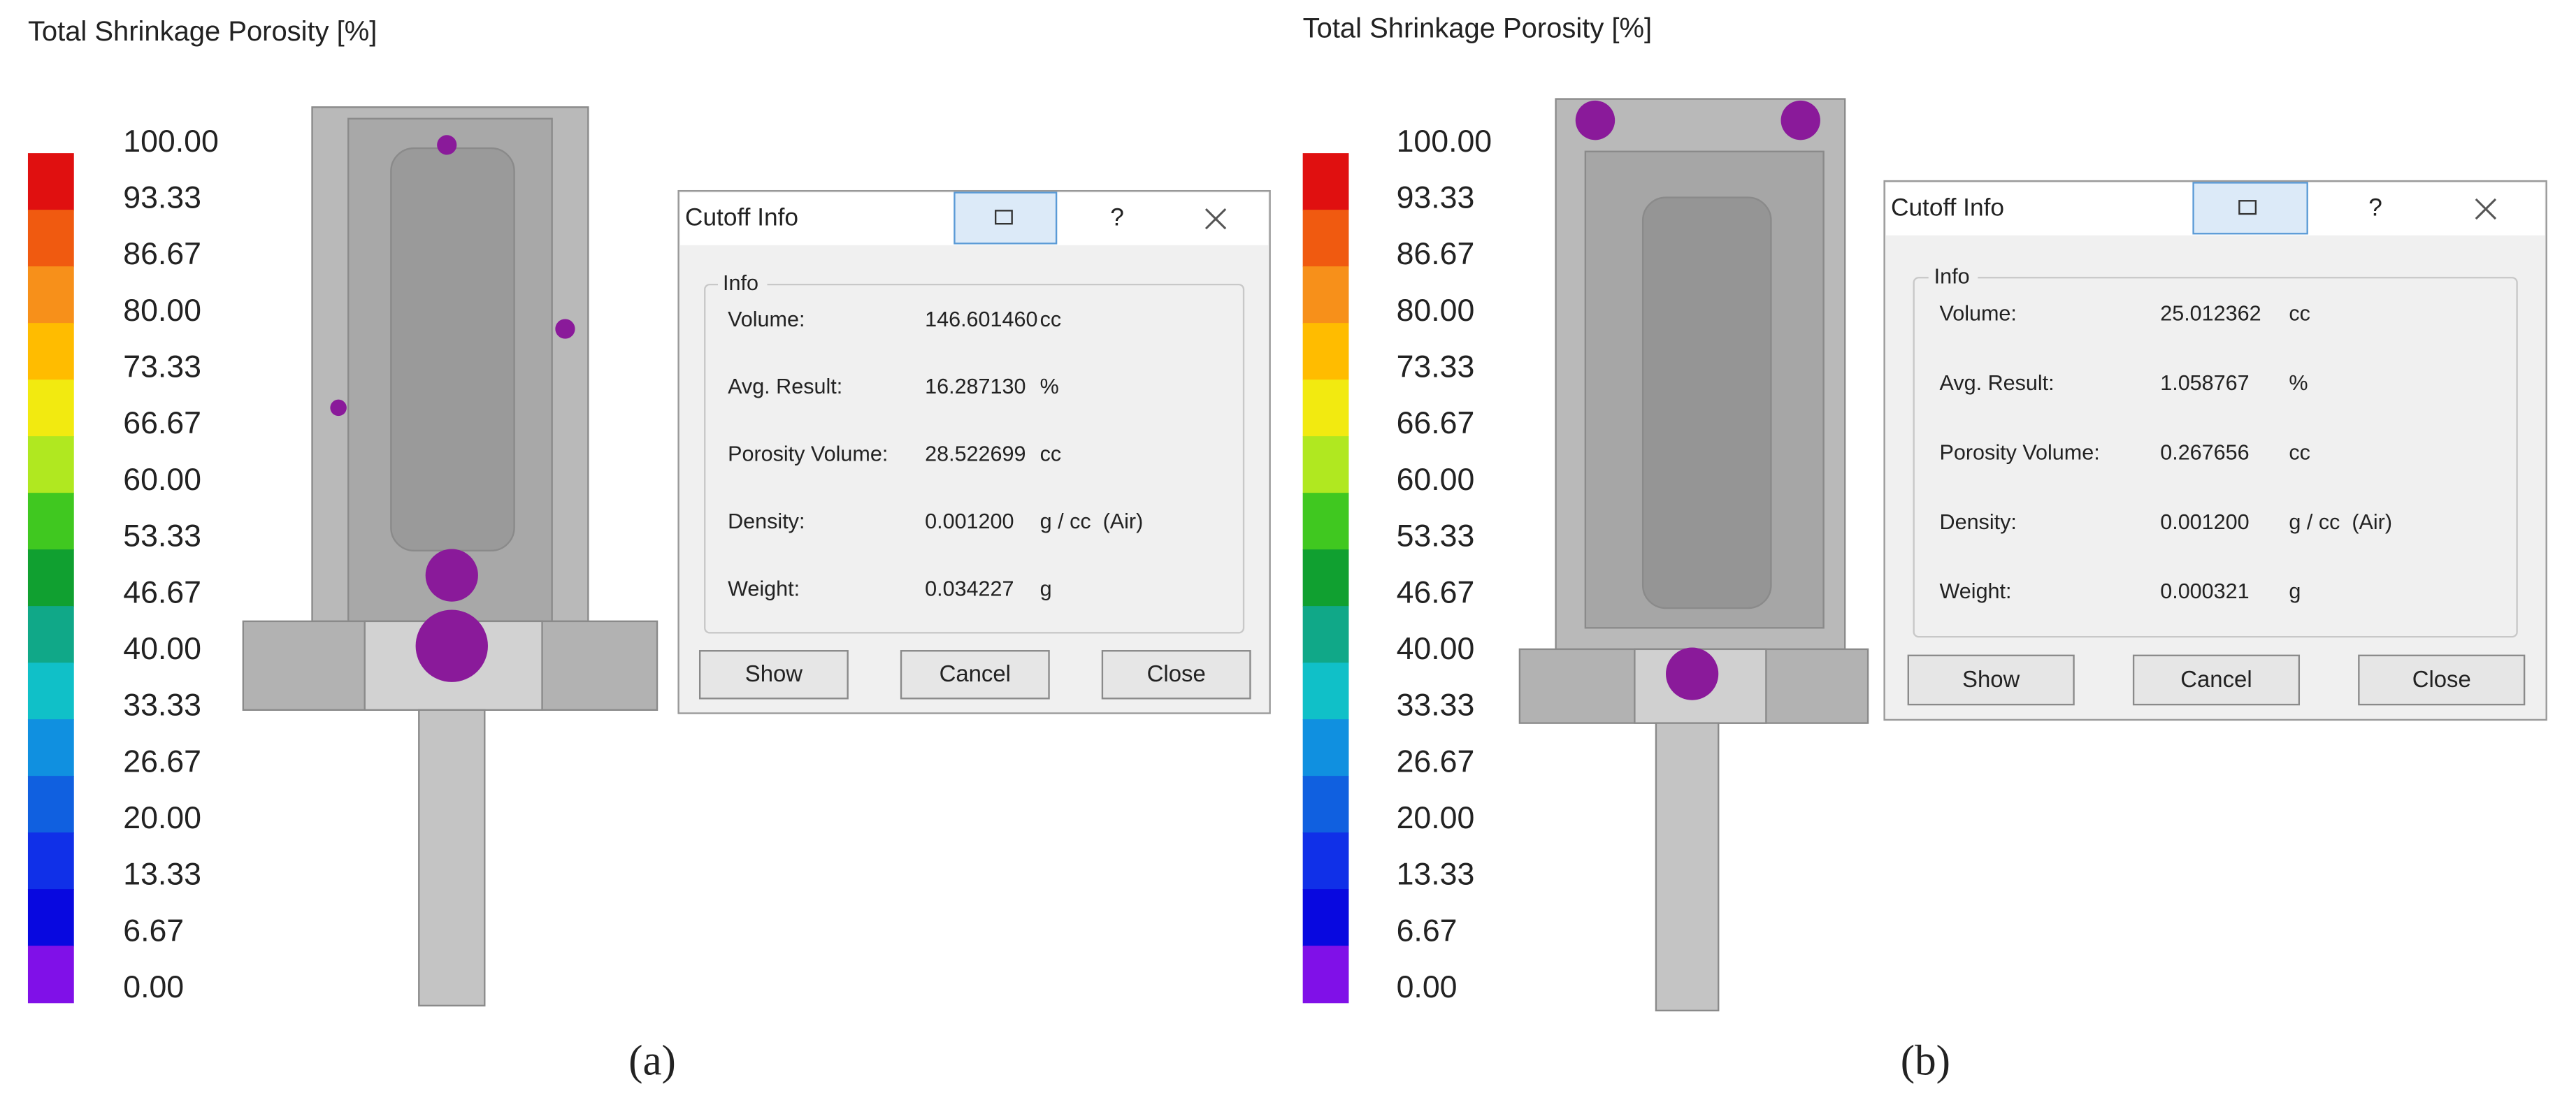 The width and height of the screenshot is (2576, 1098). What do you see at coordinates (1978, 314) in the screenshot?
I see `row-label: Volume:` at bounding box center [1978, 314].